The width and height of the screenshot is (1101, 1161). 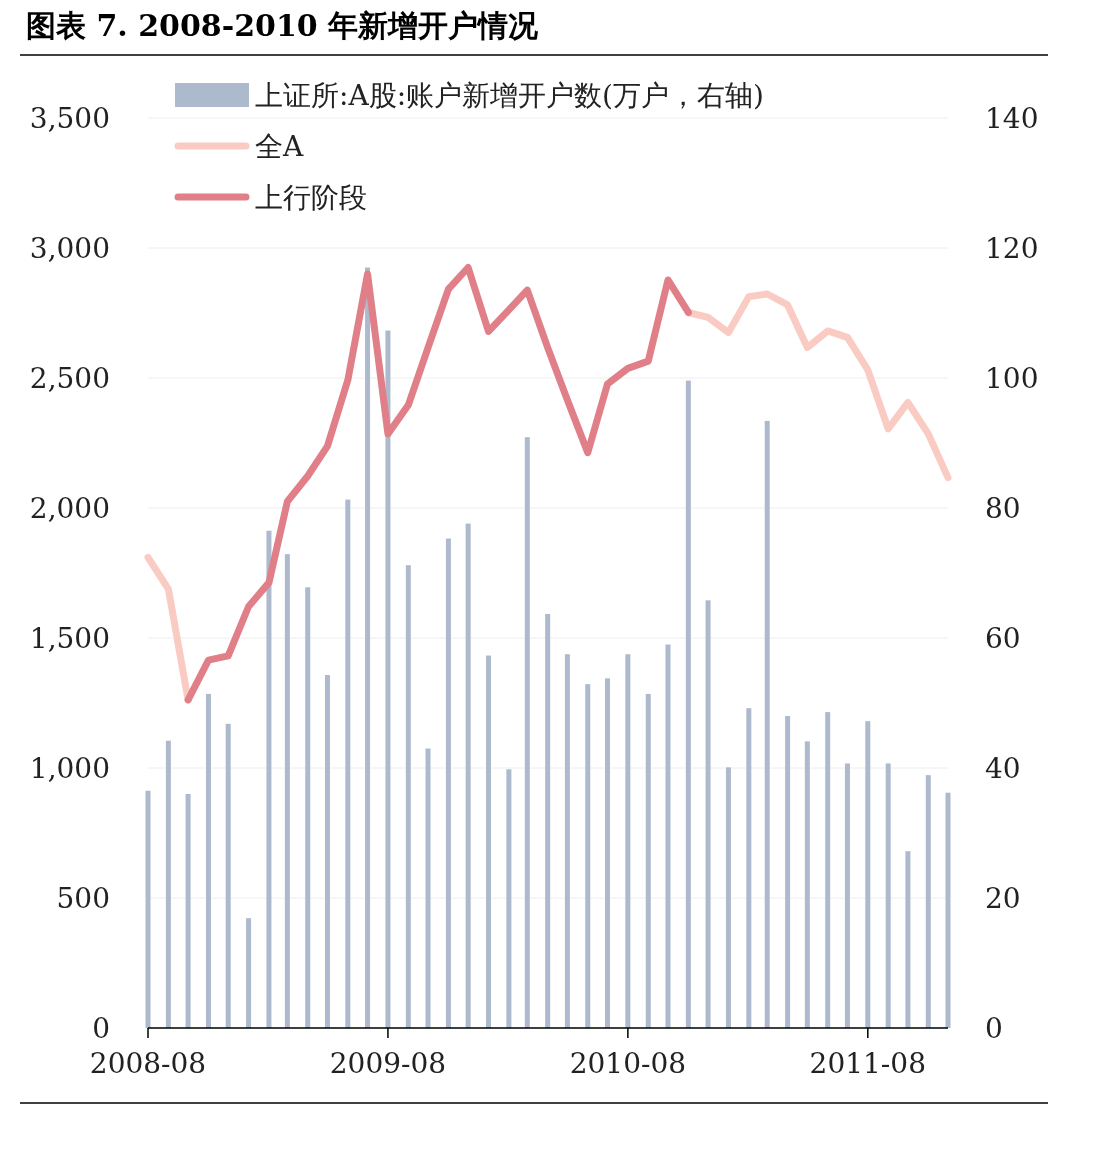 I want to click on y-tick-label: 2,500, so click(x=69, y=378).